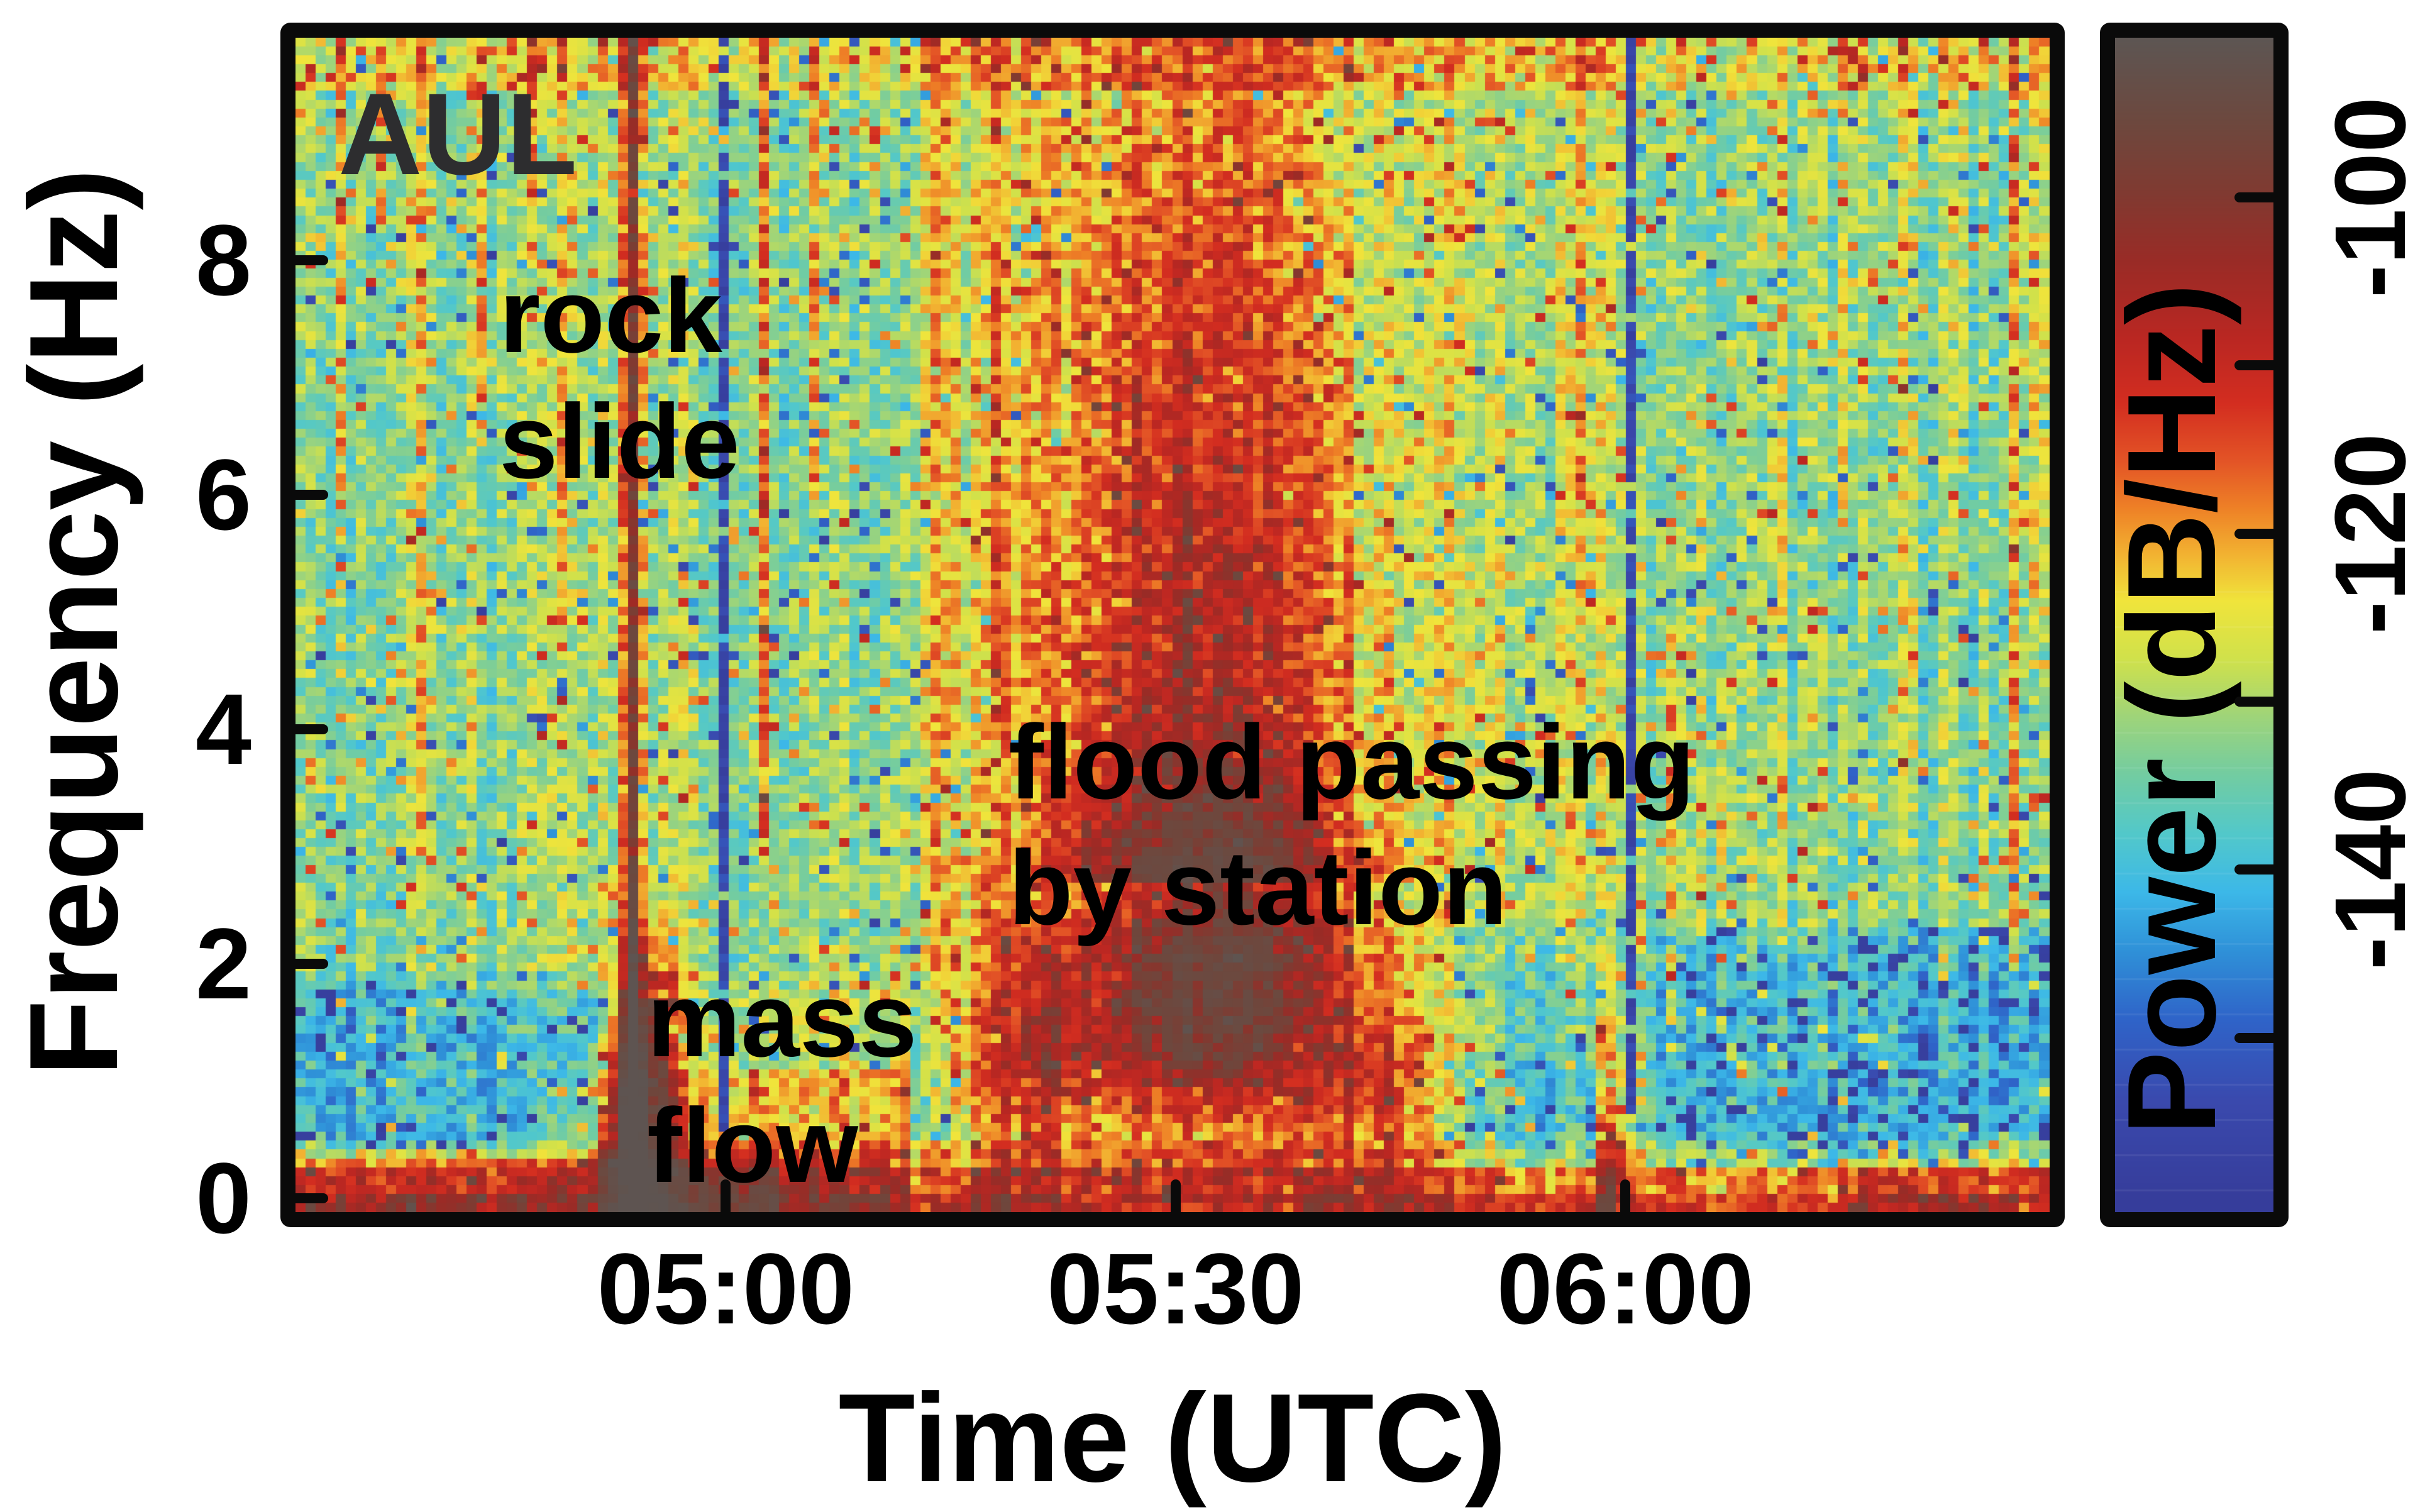  Describe the element at coordinates (224, 963) in the screenshot. I see `y-tick-label: 2` at that location.